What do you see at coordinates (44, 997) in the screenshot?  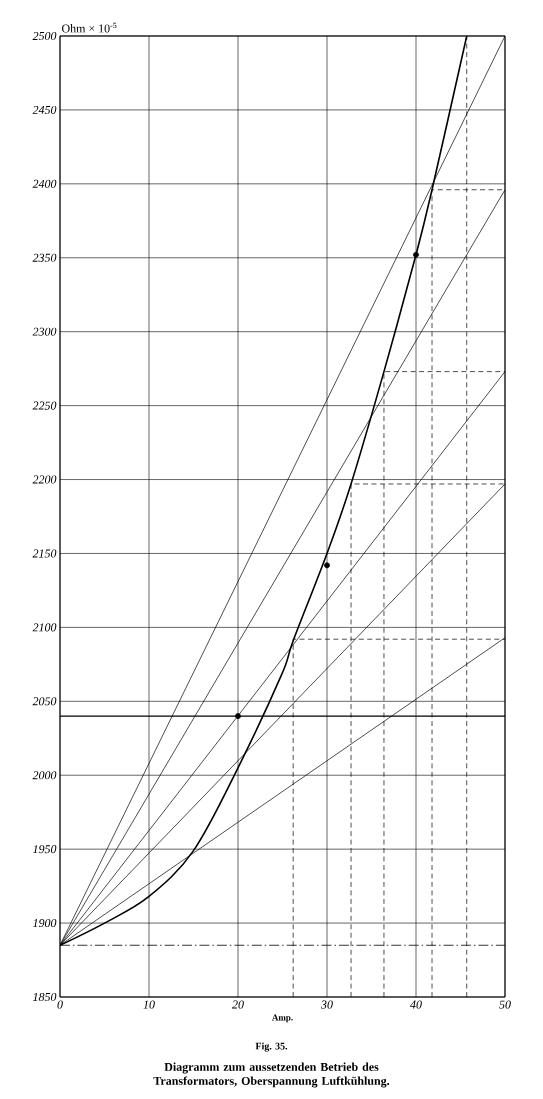 I see `y-tick-label: 1850` at bounding box center [44, 997].